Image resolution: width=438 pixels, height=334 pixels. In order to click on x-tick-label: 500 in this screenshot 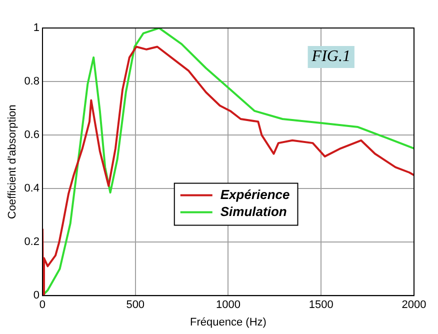, I will do `click(135, 305)`.